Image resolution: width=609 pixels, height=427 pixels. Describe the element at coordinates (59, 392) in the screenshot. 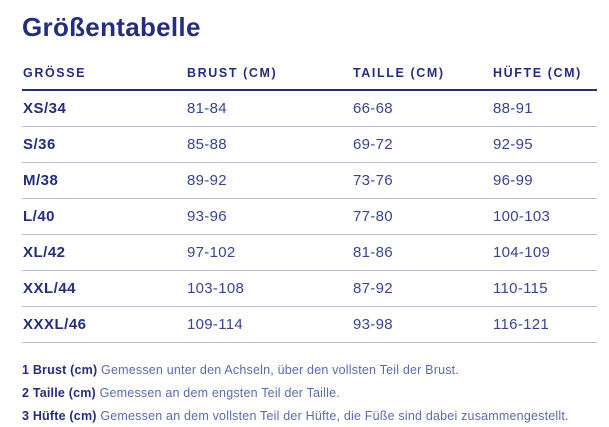

I see `footnote-label: 2 Taille (cm)` at that location.